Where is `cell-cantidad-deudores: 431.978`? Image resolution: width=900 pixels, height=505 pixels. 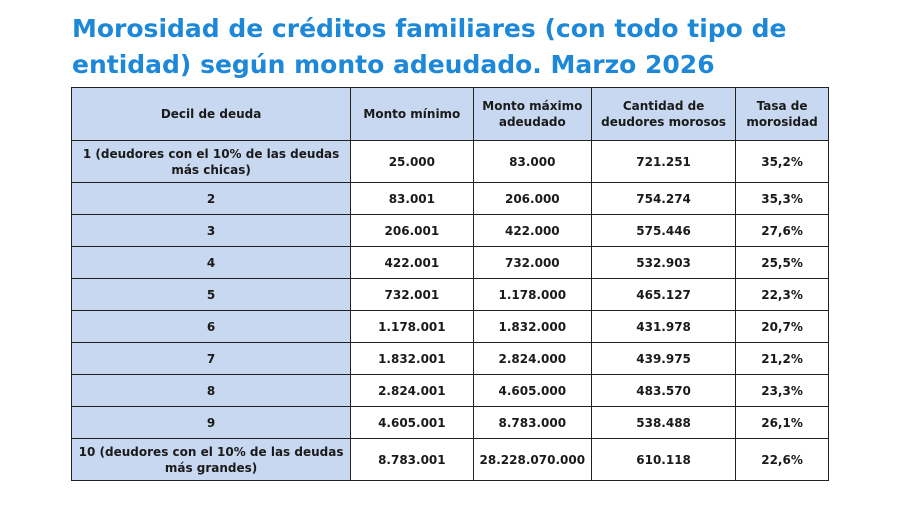 cell-cantidad-deudores: 431.978 is located at coordinates (664, 326).